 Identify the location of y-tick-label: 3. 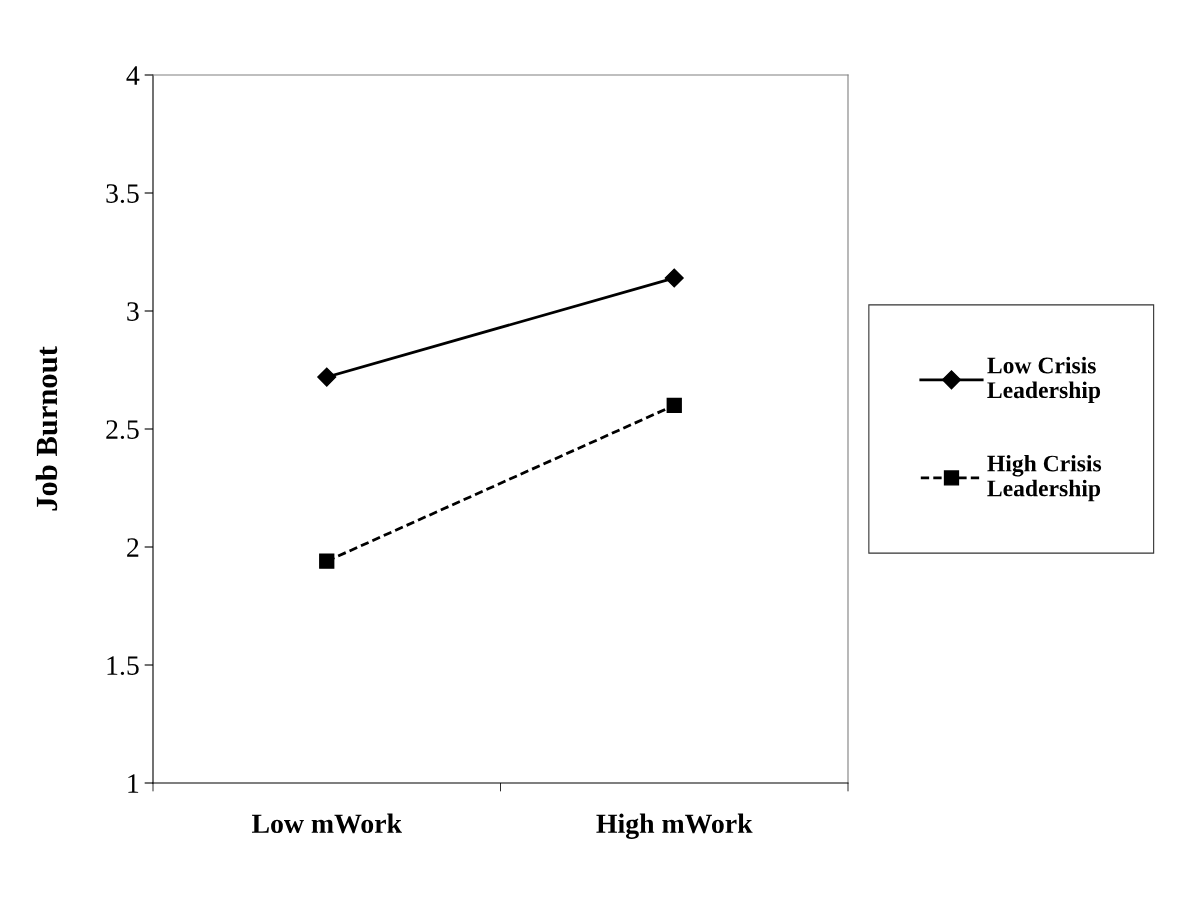
(133, 311).